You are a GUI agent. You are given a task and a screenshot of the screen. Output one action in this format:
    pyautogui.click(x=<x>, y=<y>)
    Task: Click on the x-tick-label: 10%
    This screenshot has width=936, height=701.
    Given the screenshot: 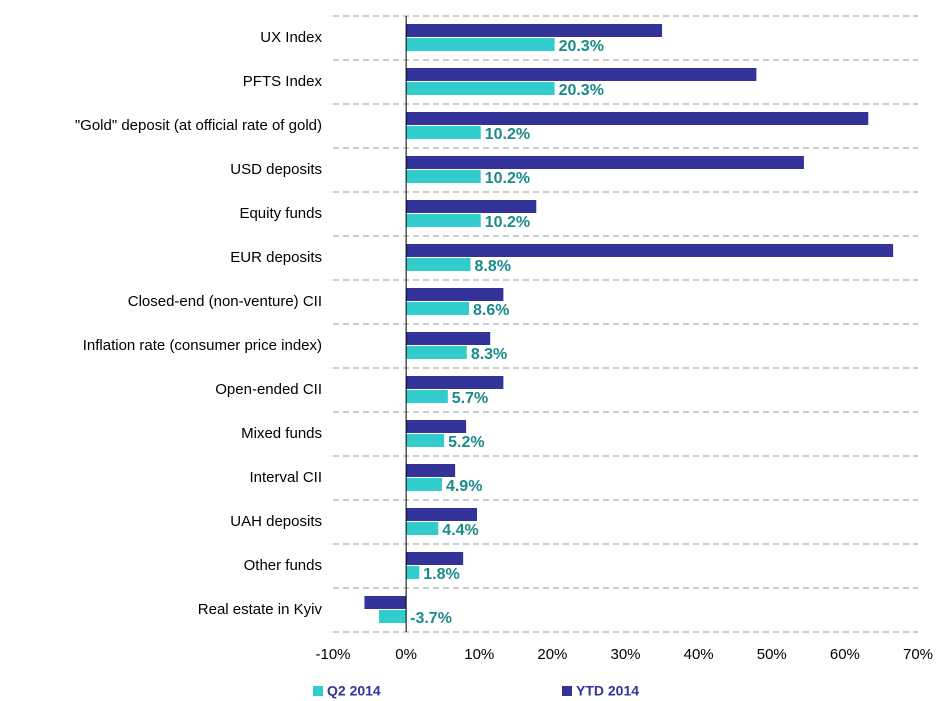 What is the action you would take?
    pyautogui.click(x=479, y=654)
    